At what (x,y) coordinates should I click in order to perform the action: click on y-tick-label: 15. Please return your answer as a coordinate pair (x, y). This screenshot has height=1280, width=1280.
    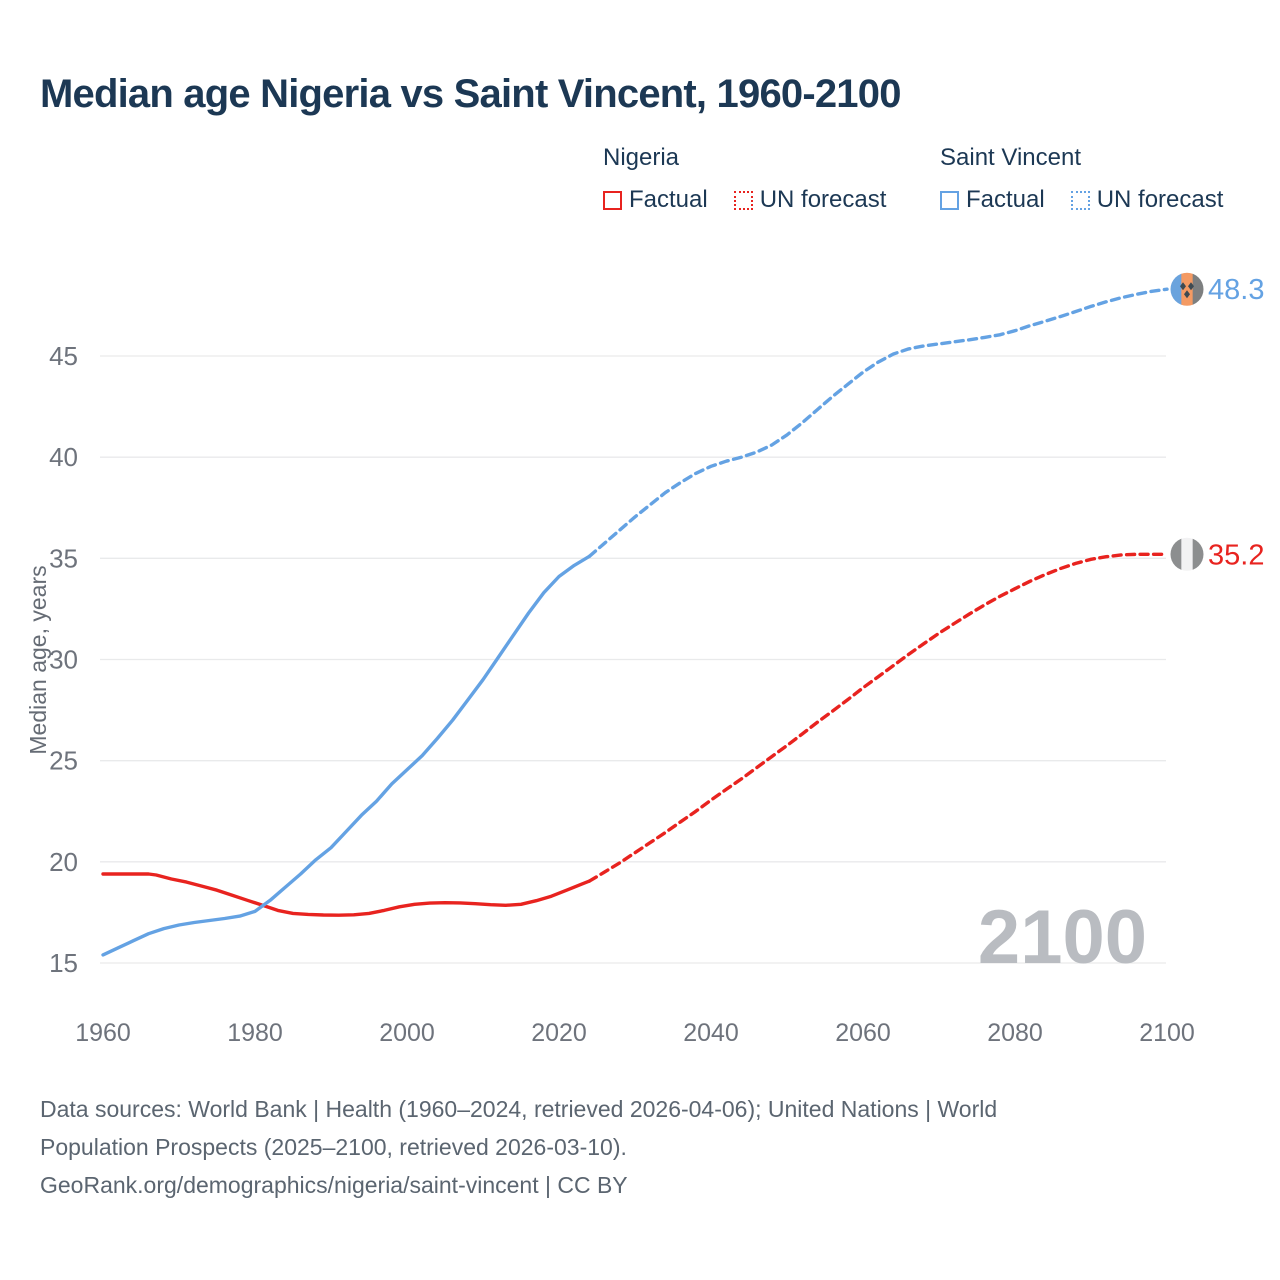
    Looking at the image, I should click on (63, 963).